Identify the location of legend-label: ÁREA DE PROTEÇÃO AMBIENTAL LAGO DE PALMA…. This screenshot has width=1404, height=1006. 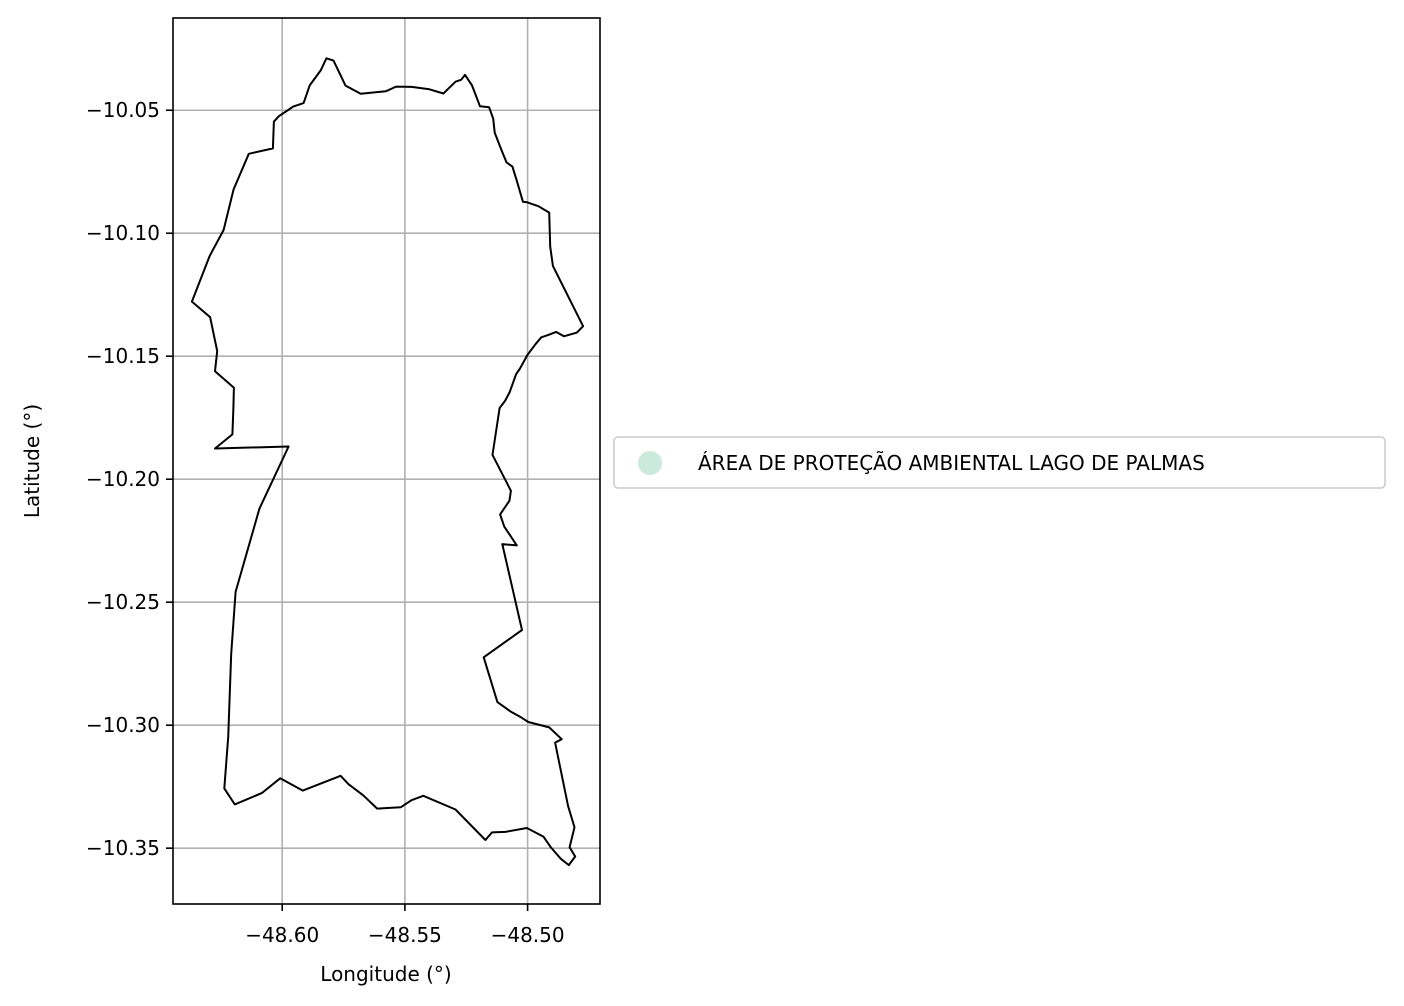
(951, 463).